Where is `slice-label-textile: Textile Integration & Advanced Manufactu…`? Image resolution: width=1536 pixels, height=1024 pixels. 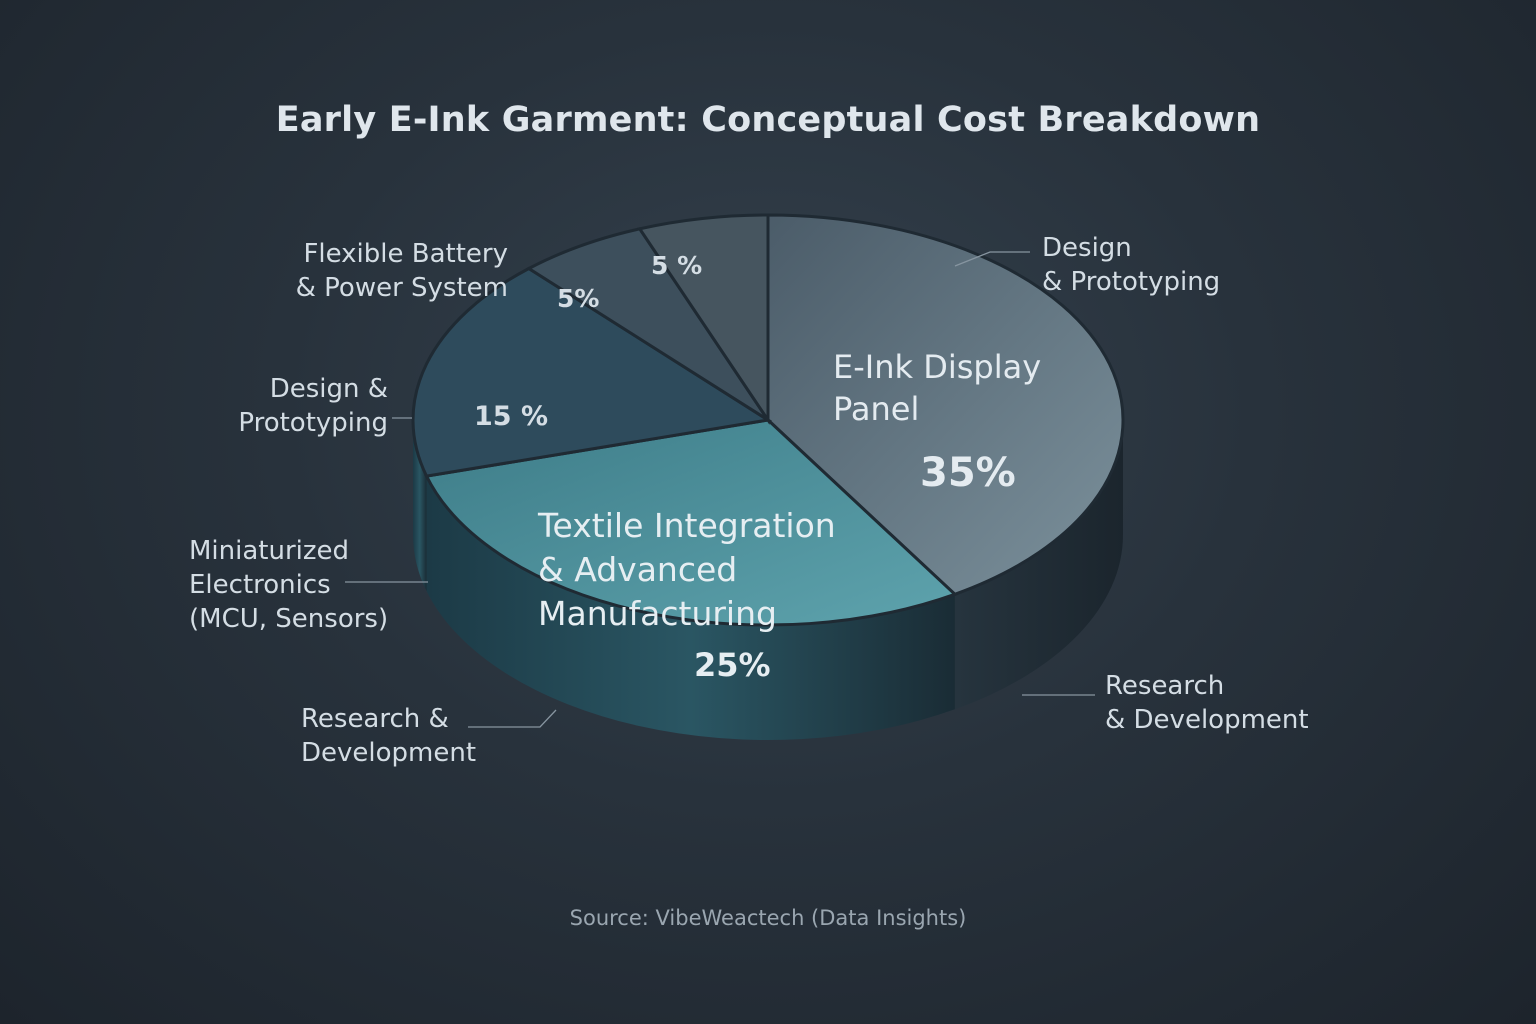 slice-label-textile: Textile Integration & Advanced Manufactu… is located at coordinates (687, 569).